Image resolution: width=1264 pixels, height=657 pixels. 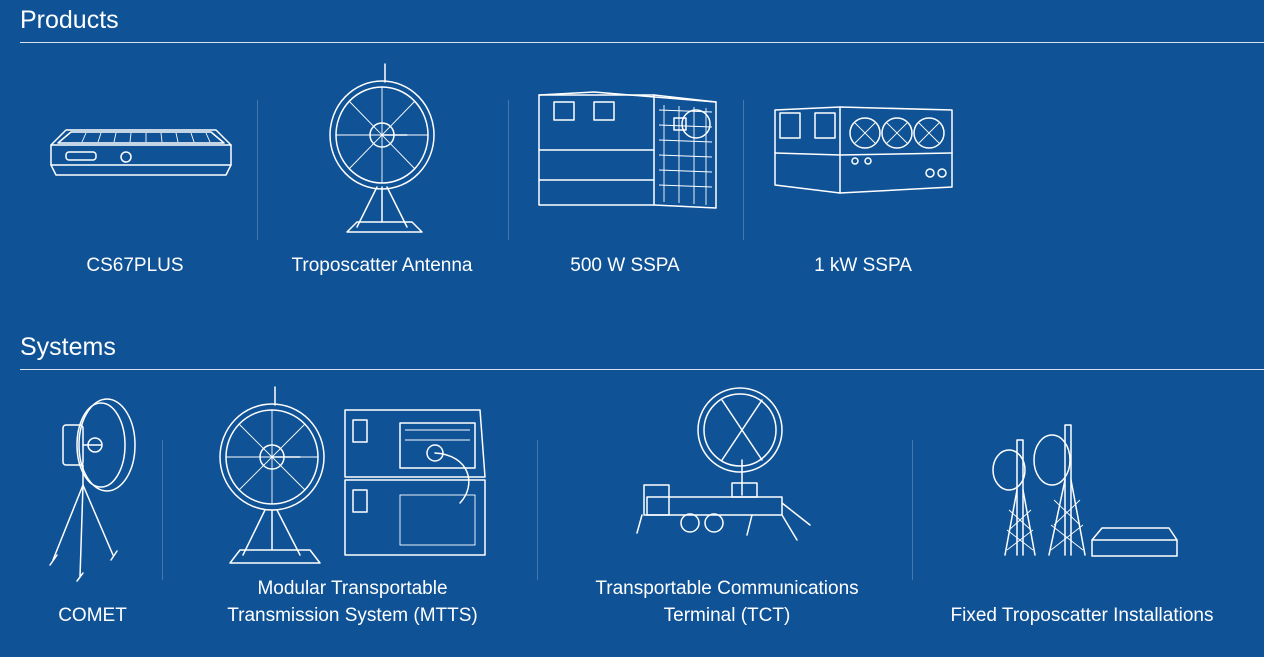 What do you see at coordinates (863, 265) in the screenshot?
I see `sspa-1kw-label: 1 kW SSPA` at bounding box center [863, 265].